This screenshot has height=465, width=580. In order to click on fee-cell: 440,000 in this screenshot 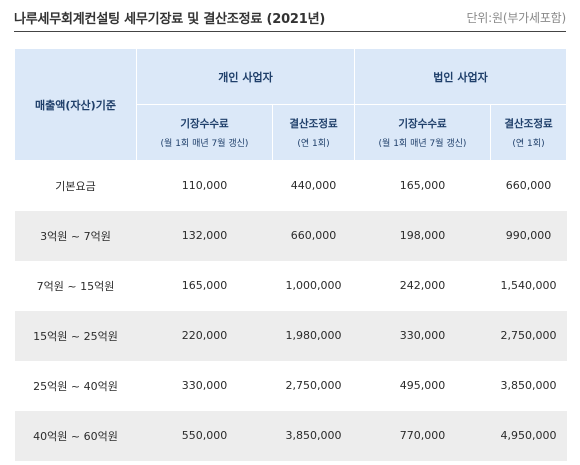, I will do `click(313, 185)`.